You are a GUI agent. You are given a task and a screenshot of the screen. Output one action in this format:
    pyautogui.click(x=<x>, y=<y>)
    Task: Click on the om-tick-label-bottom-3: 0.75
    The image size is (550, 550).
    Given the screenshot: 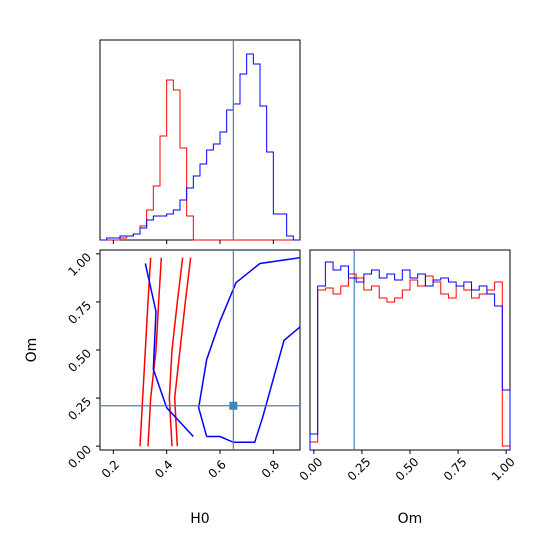 What is the action you would take?
    pyautogui.click(x=455, y=469)
    